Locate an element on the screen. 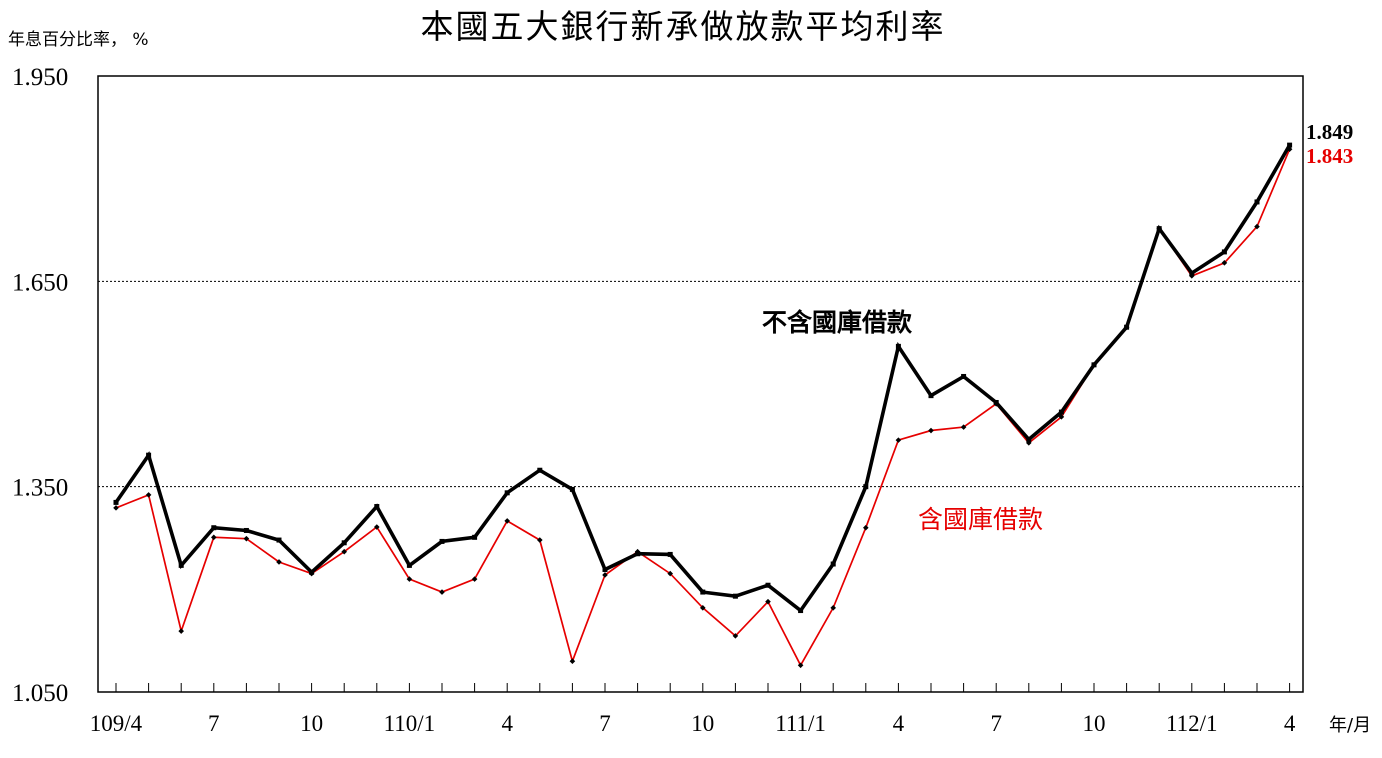 The image size is (1382, 758). x-tick-label-5: 7 is located at coordinates (605, 723).